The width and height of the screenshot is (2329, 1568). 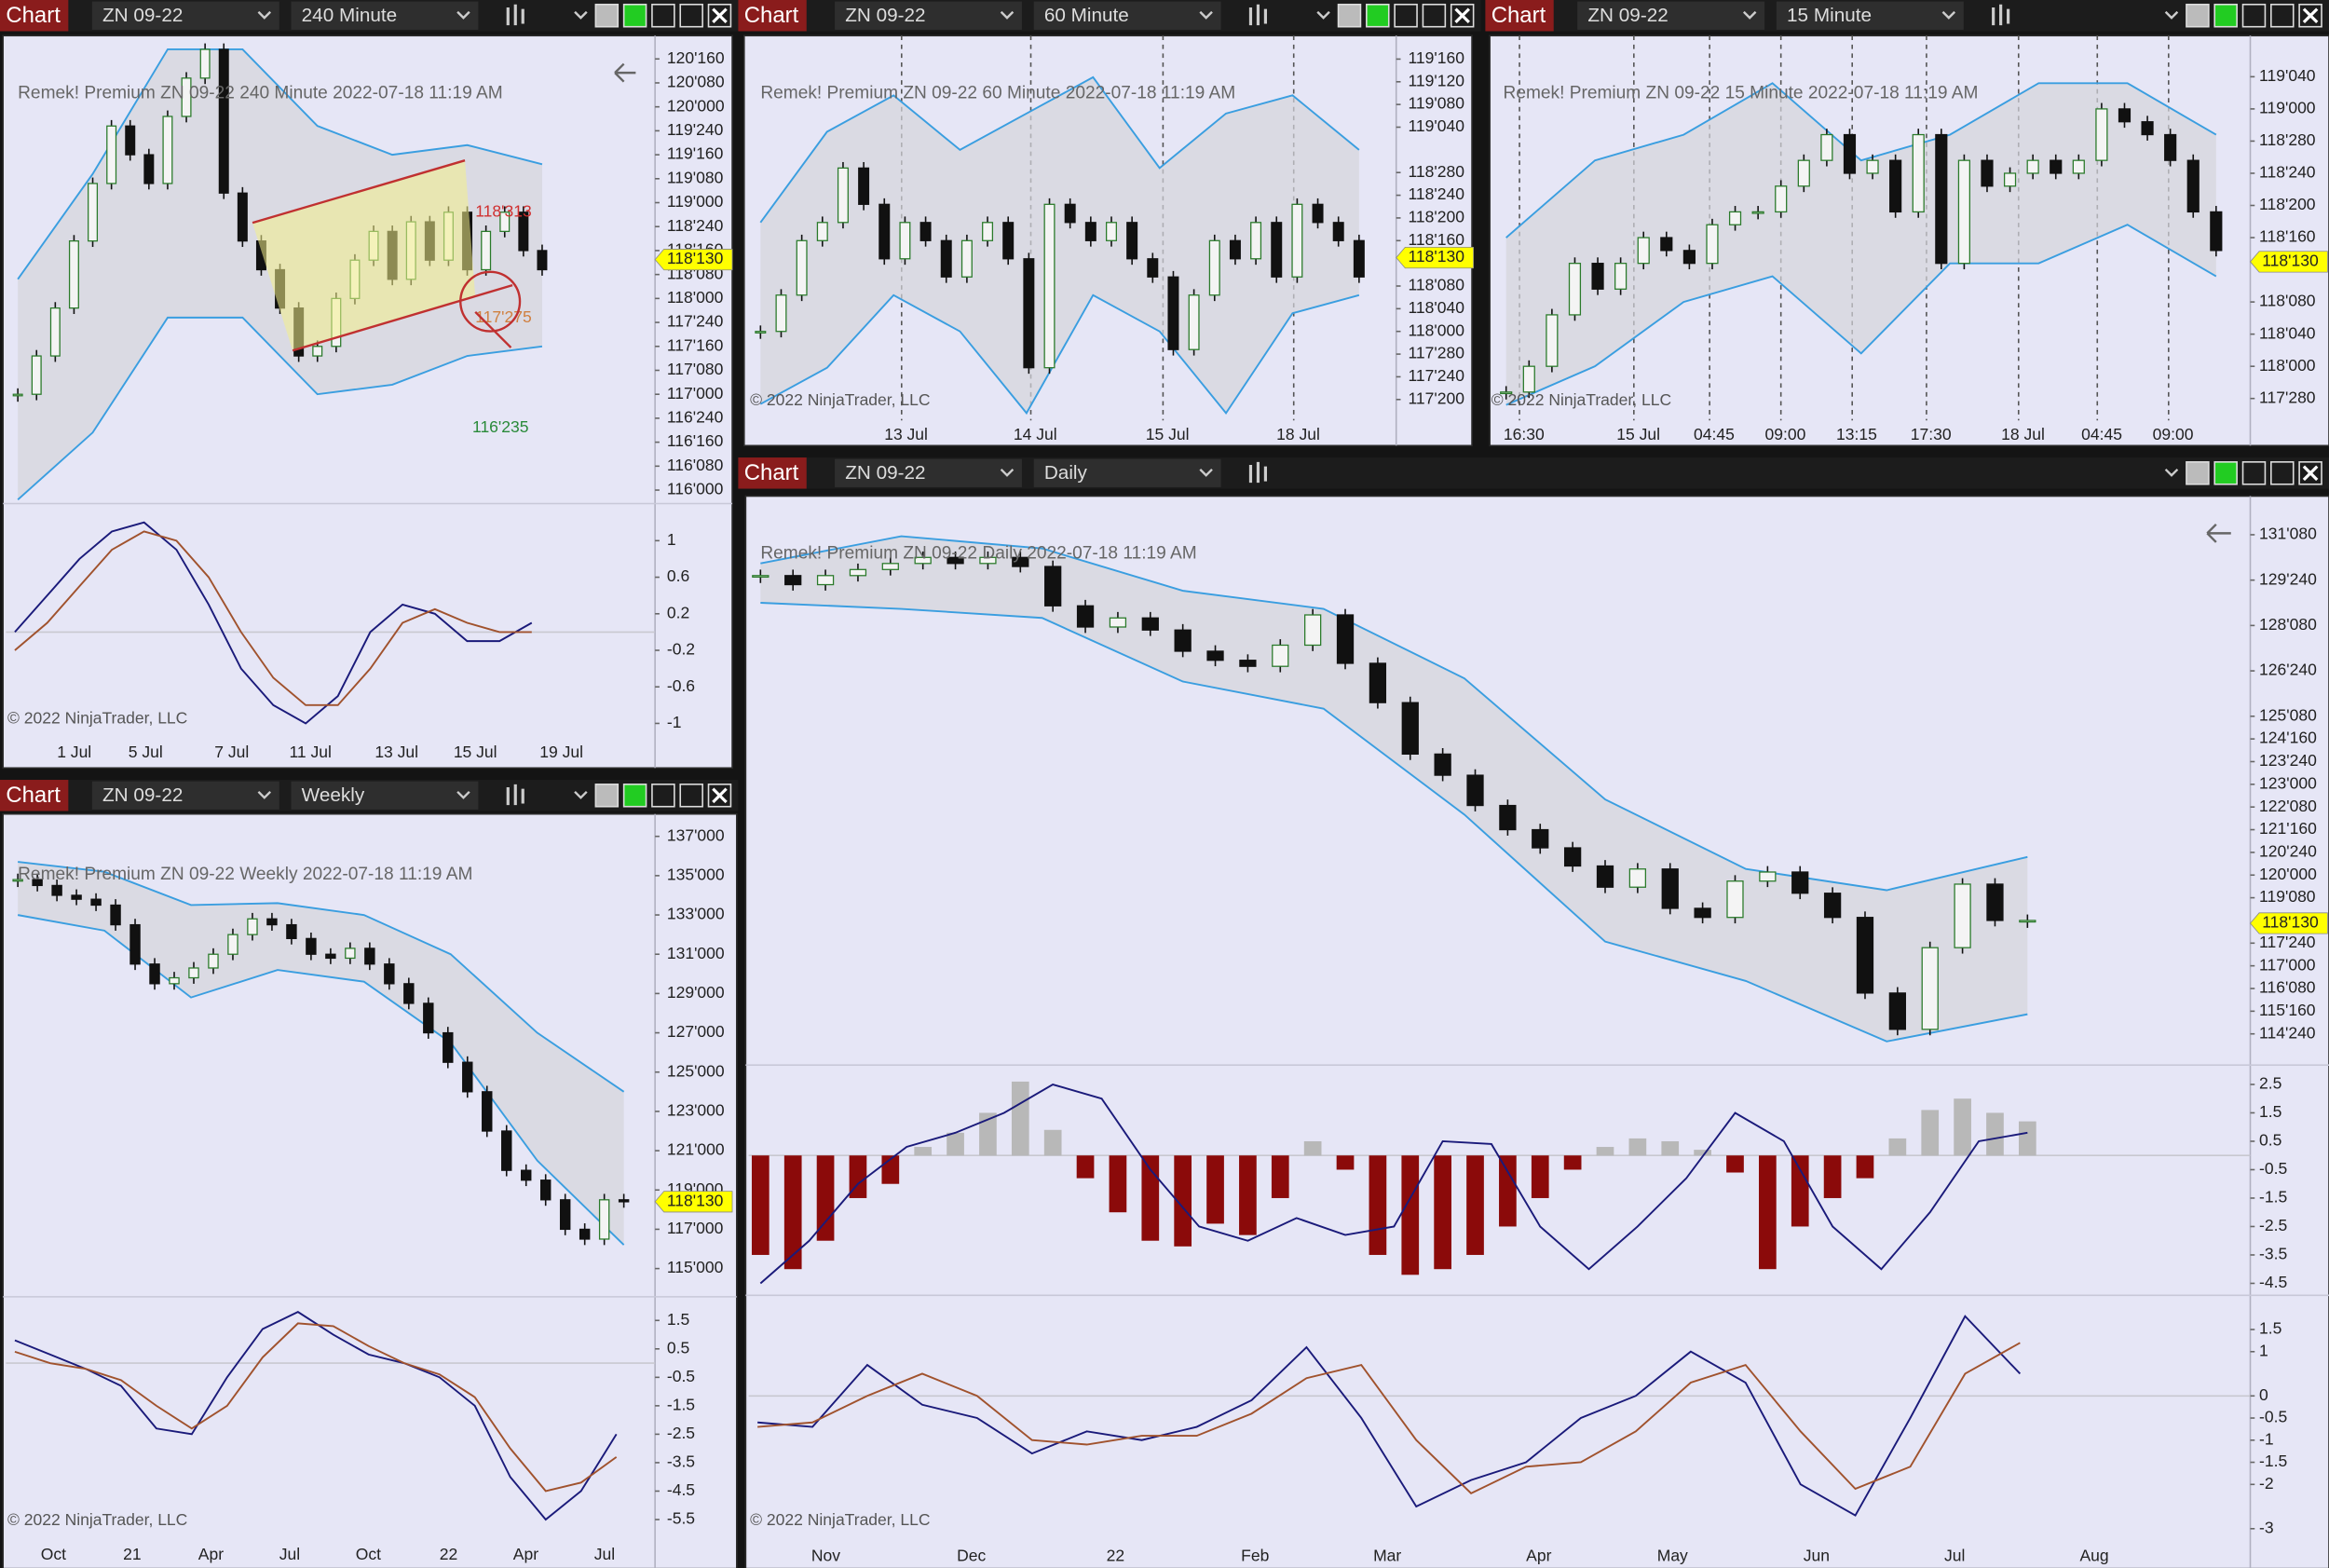 I want to click on y-tick-label: 119'000, so click(x=2287, y=108).